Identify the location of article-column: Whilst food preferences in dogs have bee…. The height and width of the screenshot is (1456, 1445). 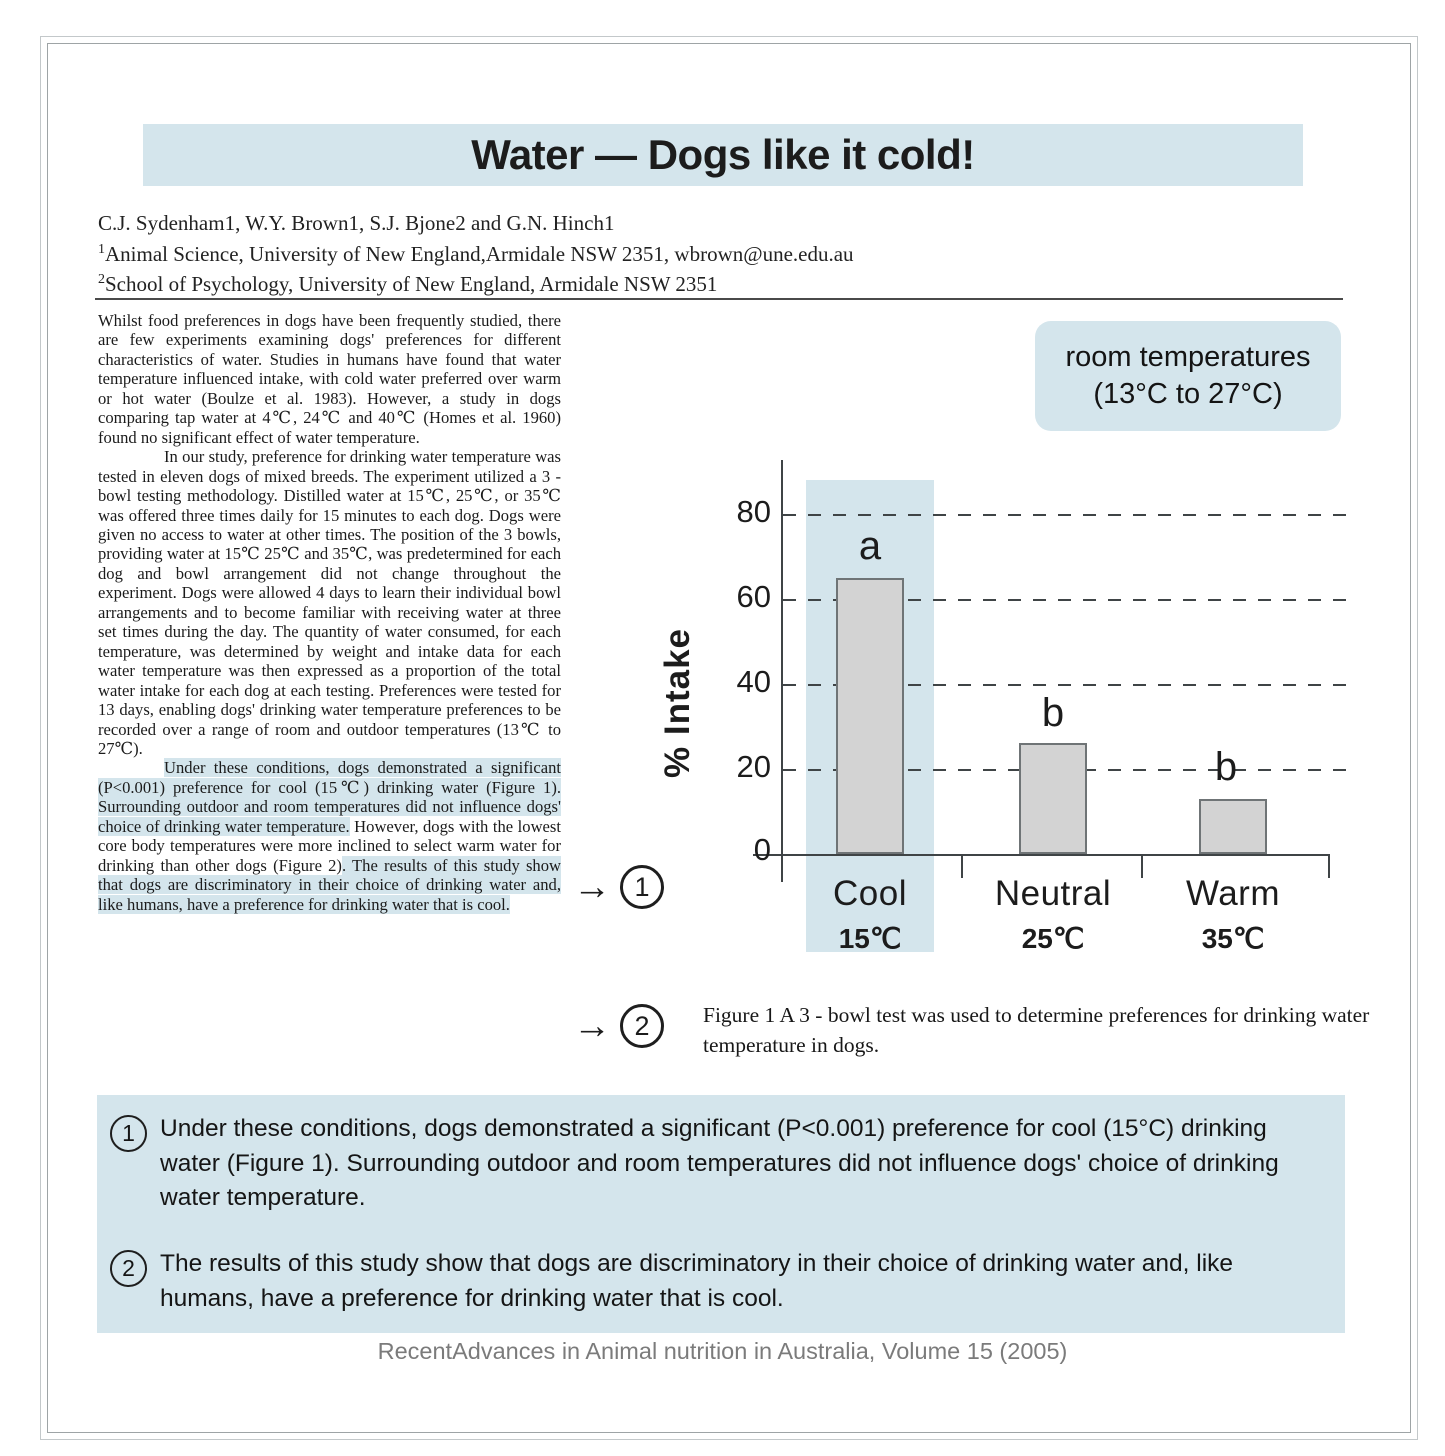
(329, 612).